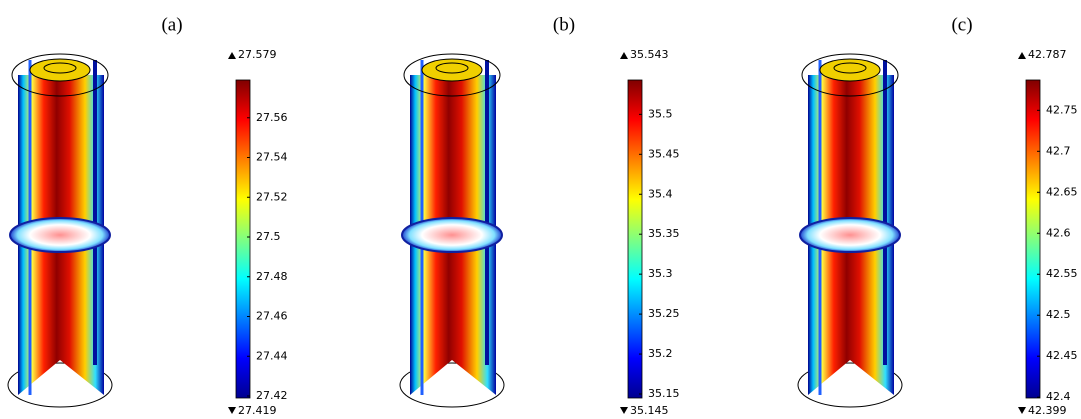 This screenshot has width=1081, height=419. What do you see at coordinates (660, 113) in the screenshot?
I see `tick-label: 35.5` at bounding box center [660, 113].